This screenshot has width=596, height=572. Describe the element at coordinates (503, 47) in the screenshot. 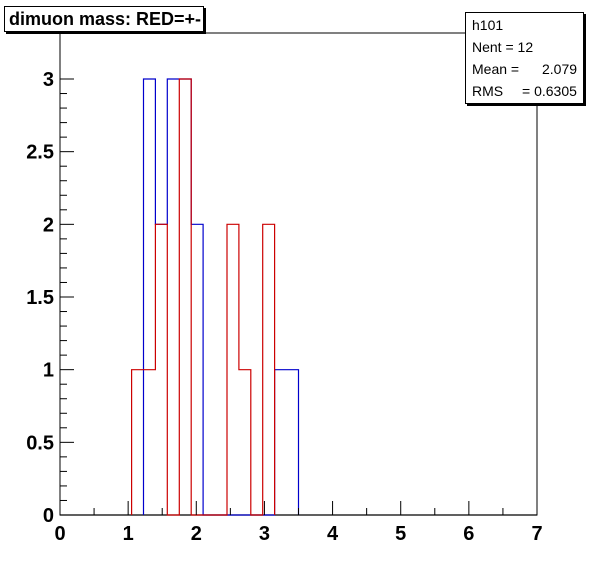

I see `stats-entries: Nent = 12` at that location.